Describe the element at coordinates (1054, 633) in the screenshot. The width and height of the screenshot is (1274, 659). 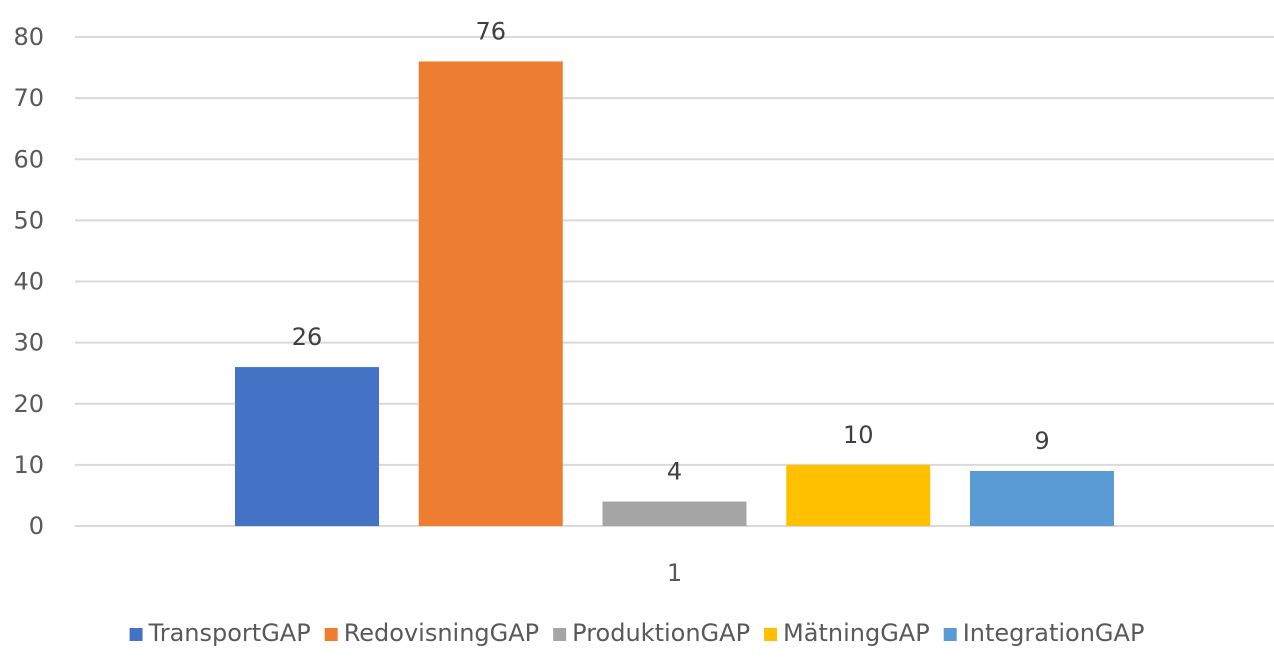
I see `legend-item-label: IntegrationGAP` at that location.